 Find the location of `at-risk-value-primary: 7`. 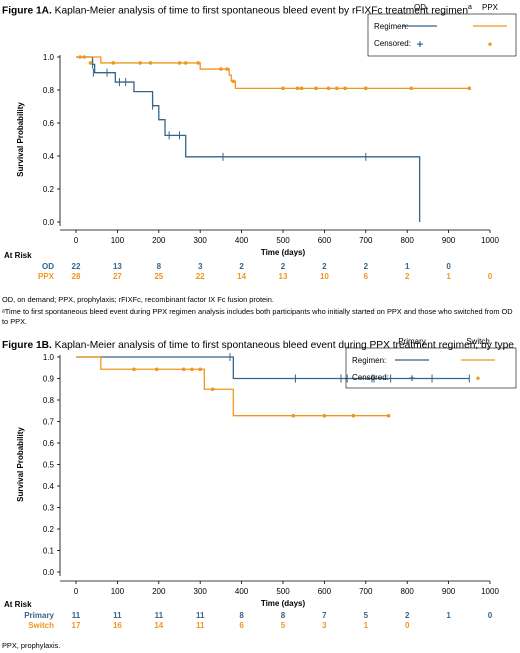

at-risk-value-primary: 7 is located at coordinates (324, 615).